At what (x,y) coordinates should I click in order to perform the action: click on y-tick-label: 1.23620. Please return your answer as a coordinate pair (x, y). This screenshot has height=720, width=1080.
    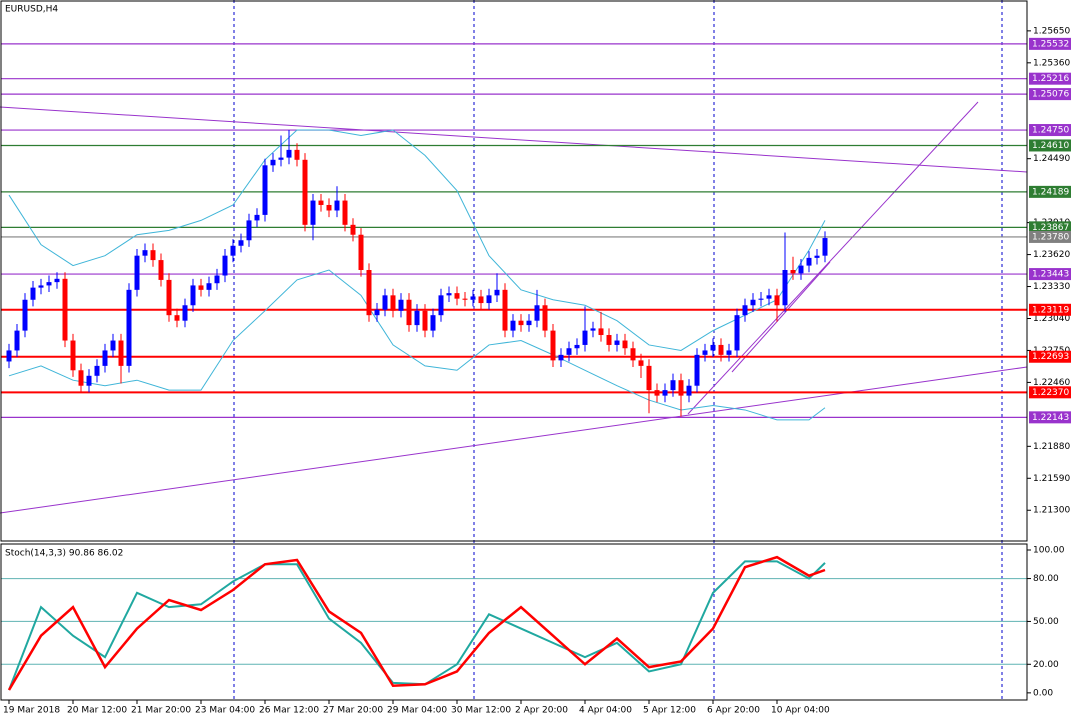
    Looking at the image, I should click on (1051, 255).